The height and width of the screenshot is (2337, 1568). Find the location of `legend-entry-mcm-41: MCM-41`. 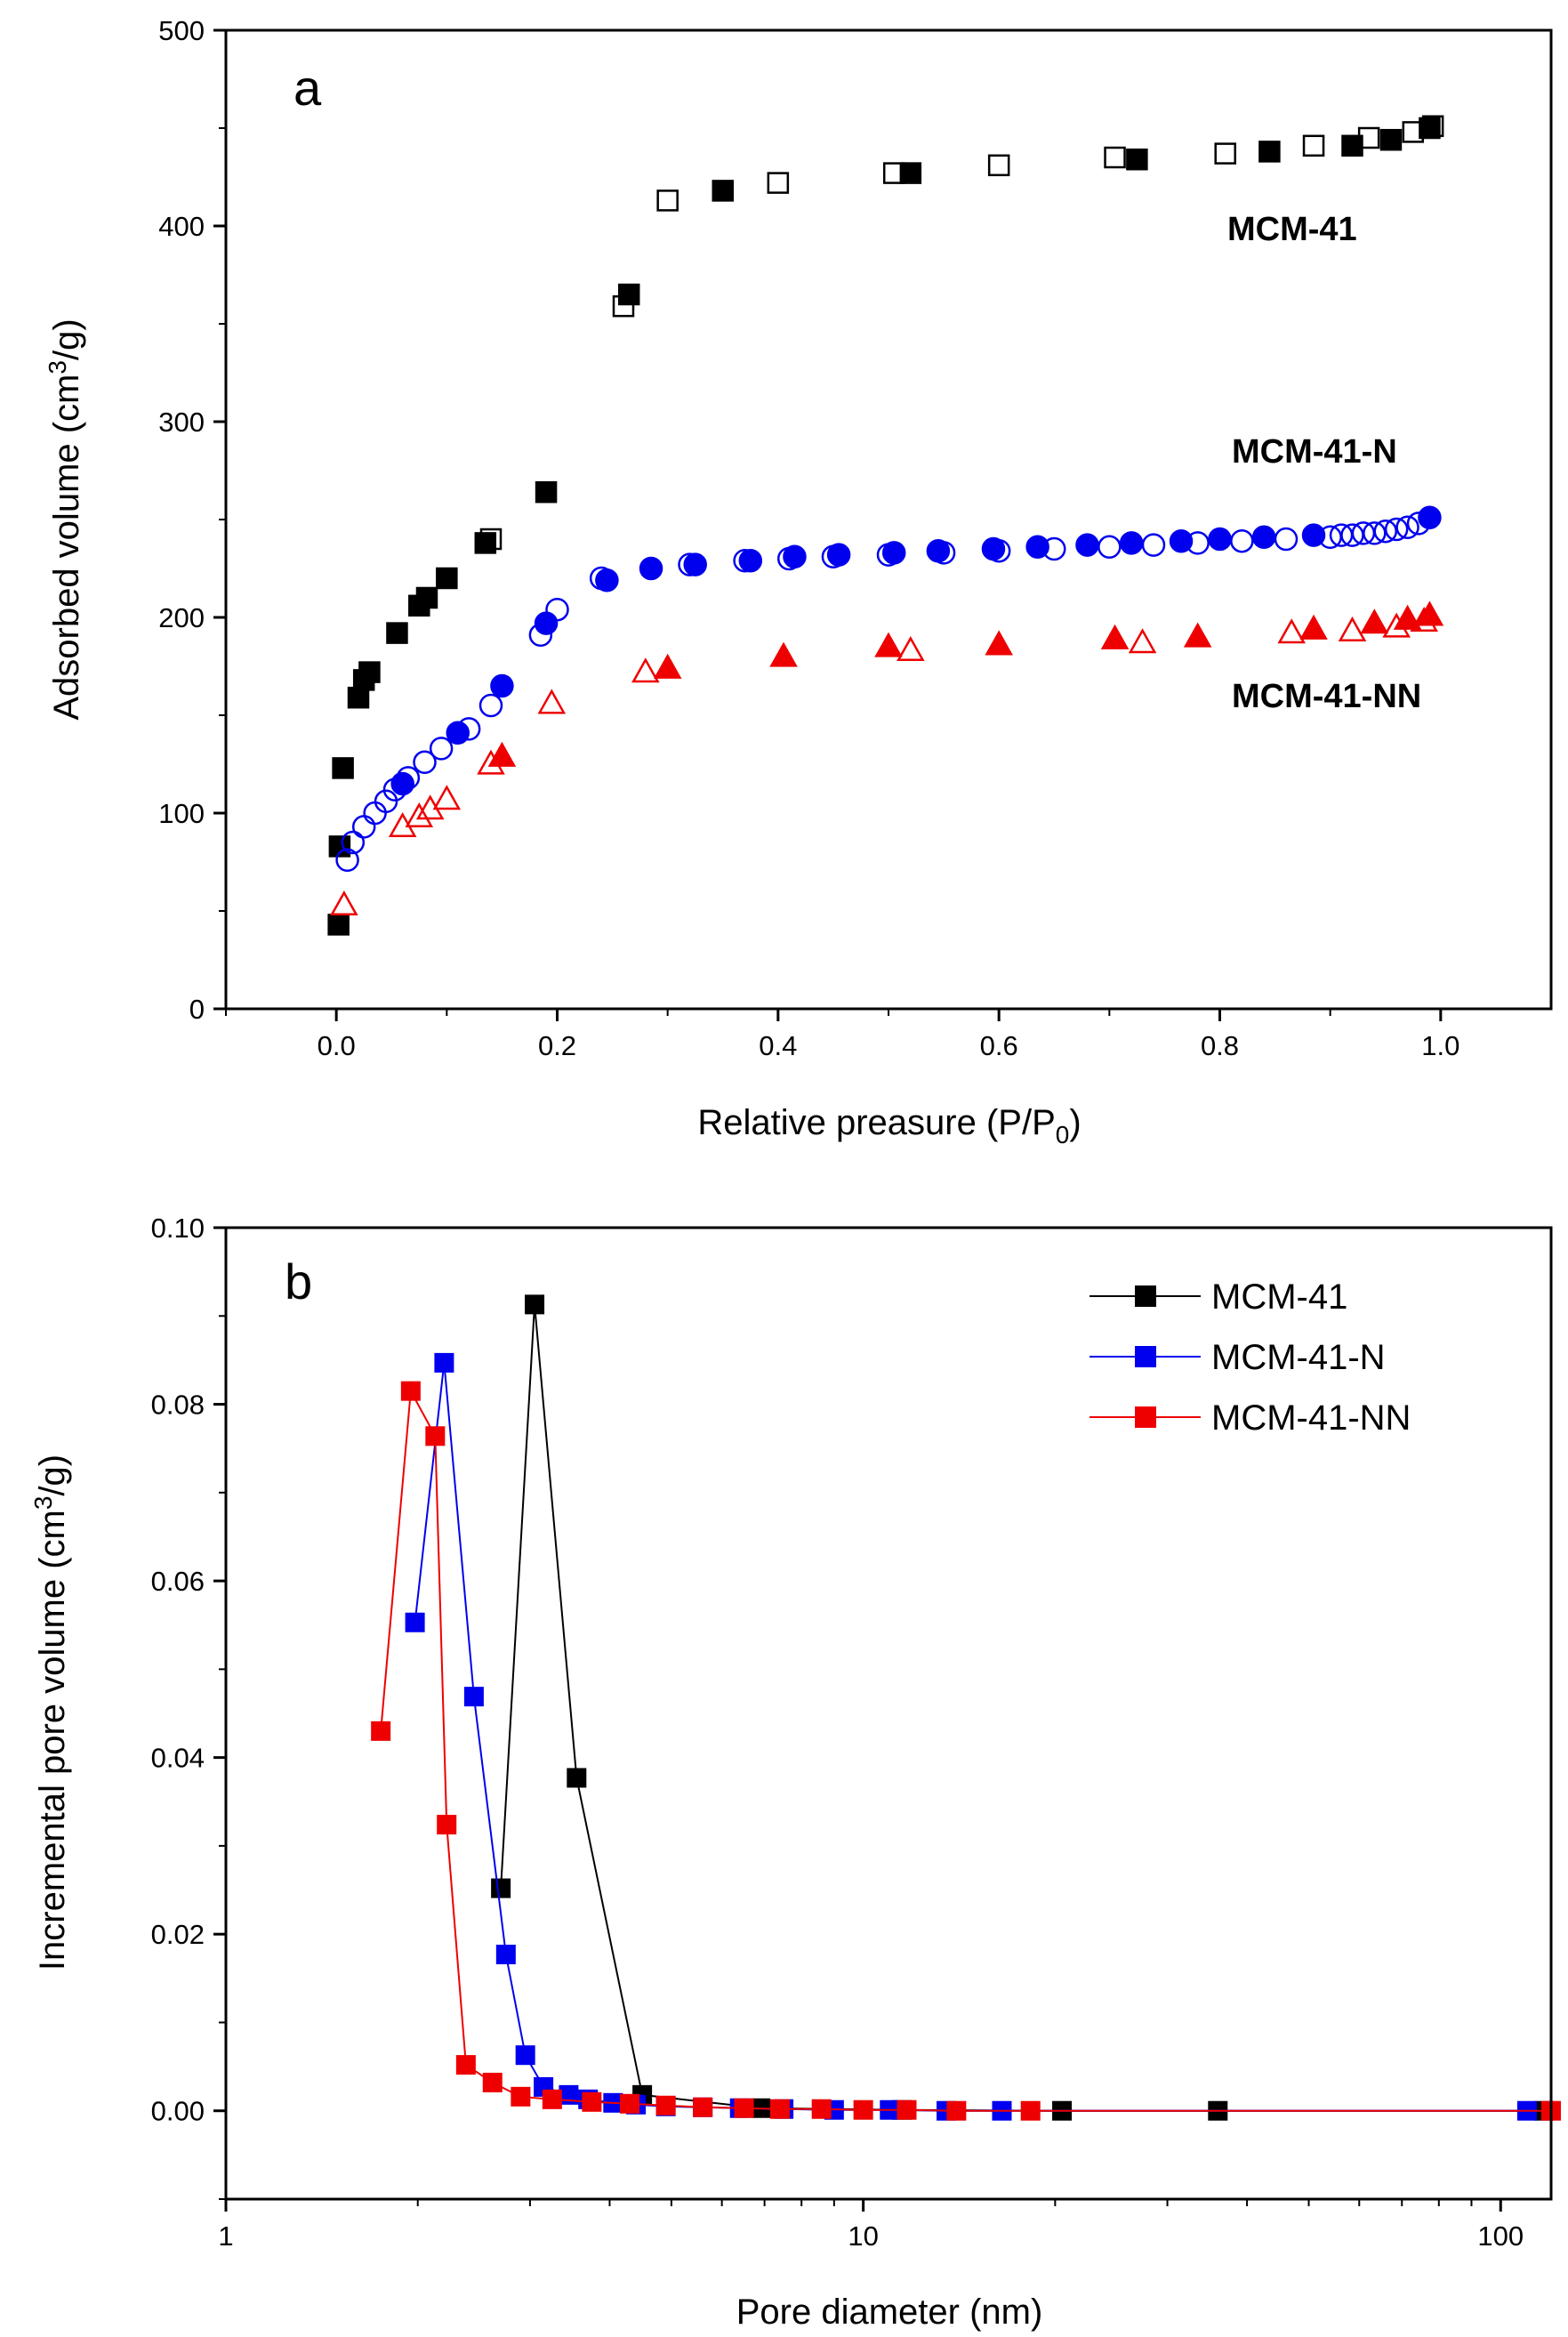

legend-entry-mcm-41: MCM-41 is located at coordinates (1218, 1297).